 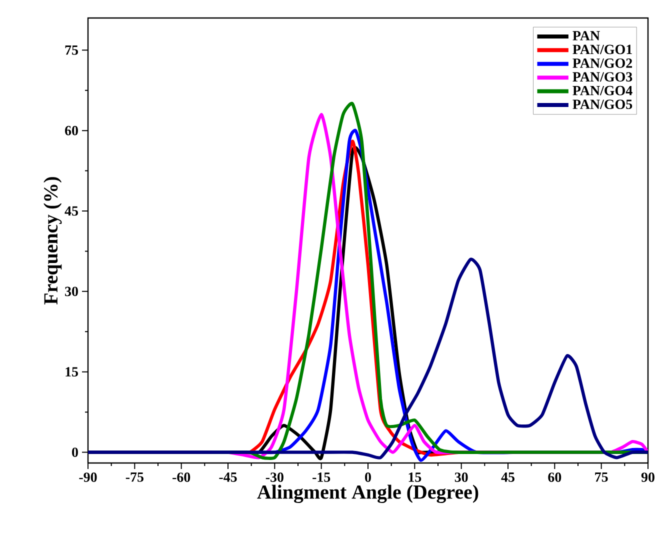 I want to click on y-tick-label: 0, so click(x=75, y=452).